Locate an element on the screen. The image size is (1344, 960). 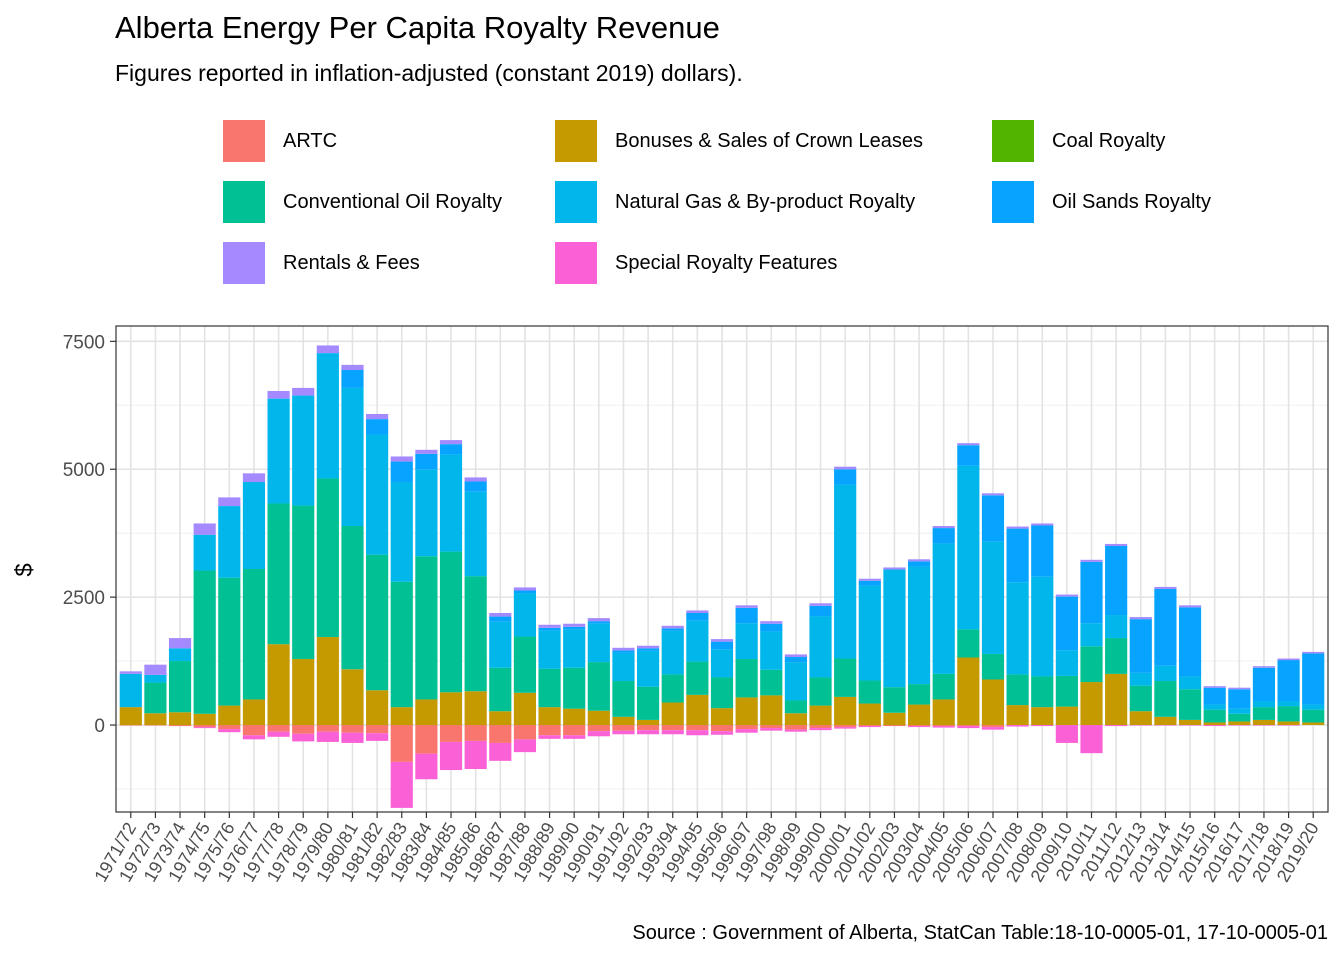
y-axis-label: $ is located at coordinates (24, 569).